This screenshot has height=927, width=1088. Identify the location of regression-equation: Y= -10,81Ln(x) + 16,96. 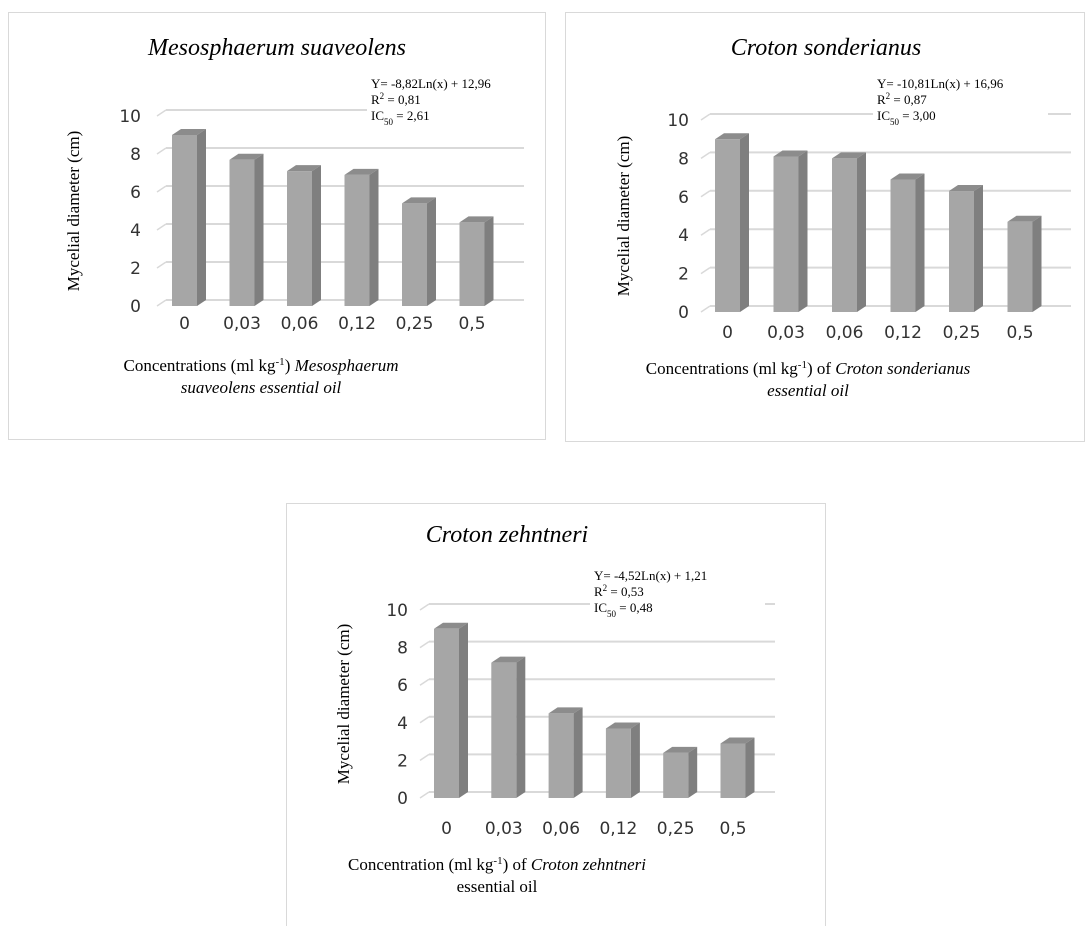
(940, 83).